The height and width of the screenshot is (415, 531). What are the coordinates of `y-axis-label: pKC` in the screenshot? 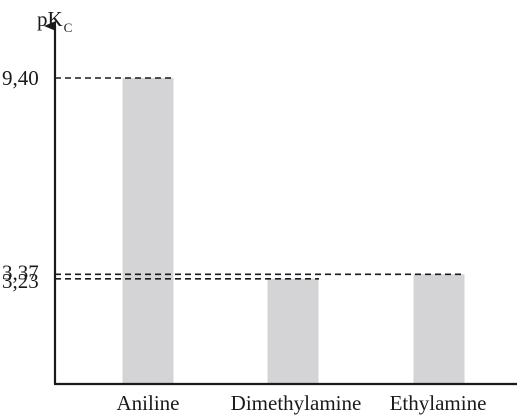 It's located at (54, 21).